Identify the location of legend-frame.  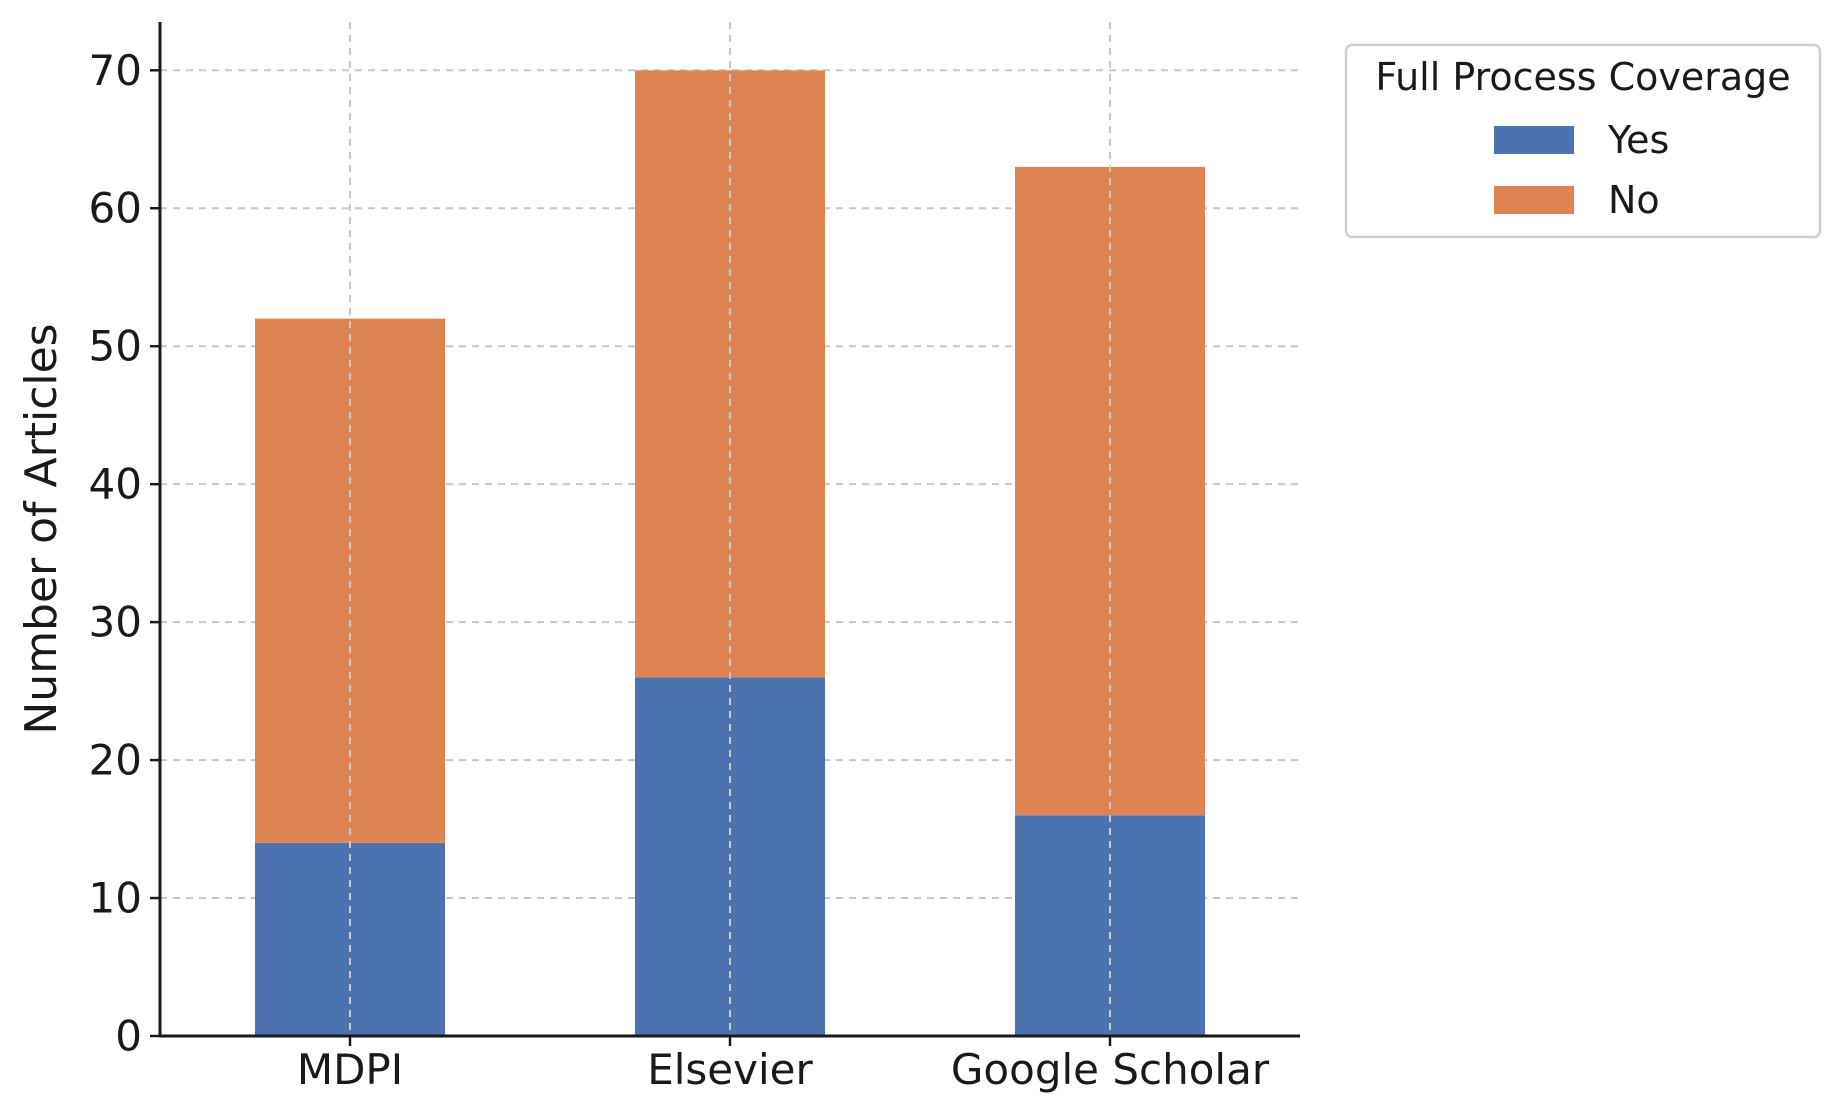
(1583, 141).